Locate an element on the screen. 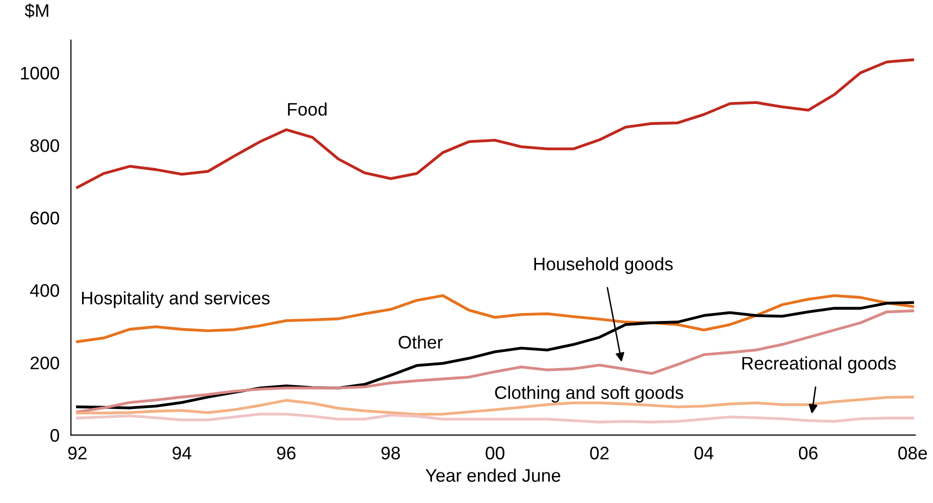 The height and width of the screenshot is (503, 933). x-tick-label: 92 is located at coordinates (77, 453).